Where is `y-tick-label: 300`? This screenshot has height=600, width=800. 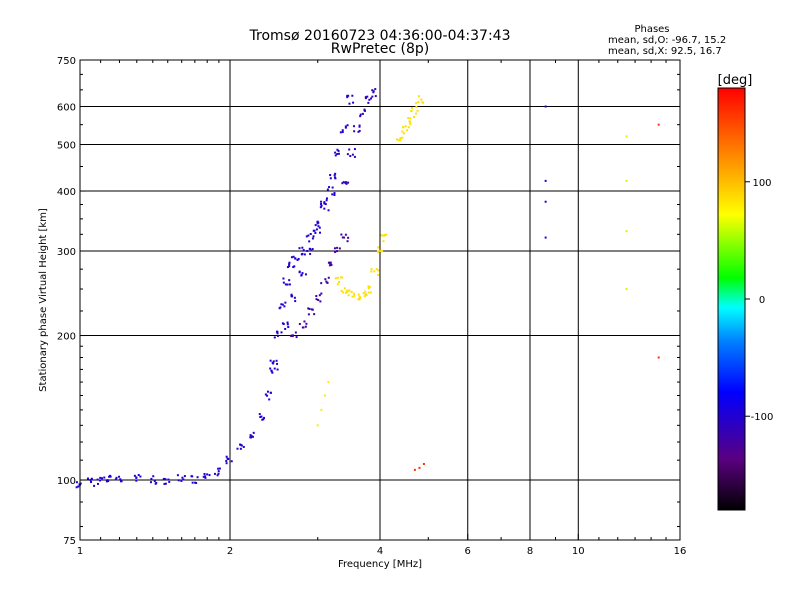
y-tick-label: 300 is located at coordinates (66, 252).